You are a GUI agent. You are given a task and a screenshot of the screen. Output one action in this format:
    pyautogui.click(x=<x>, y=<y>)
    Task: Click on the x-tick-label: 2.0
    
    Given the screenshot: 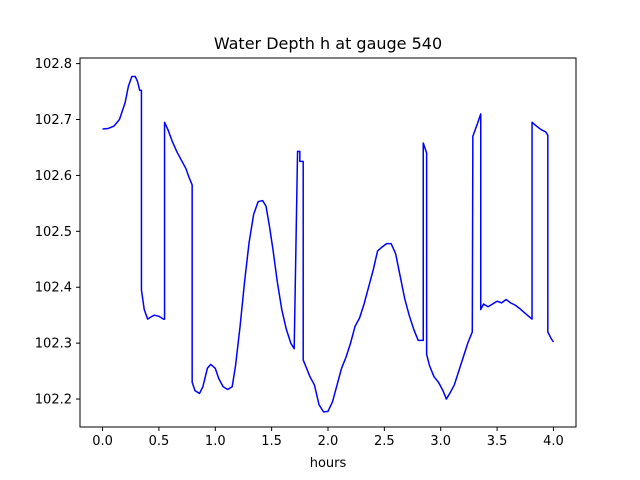 What is the action you would take?
    pyautogui.click(x=328, y=441)
    